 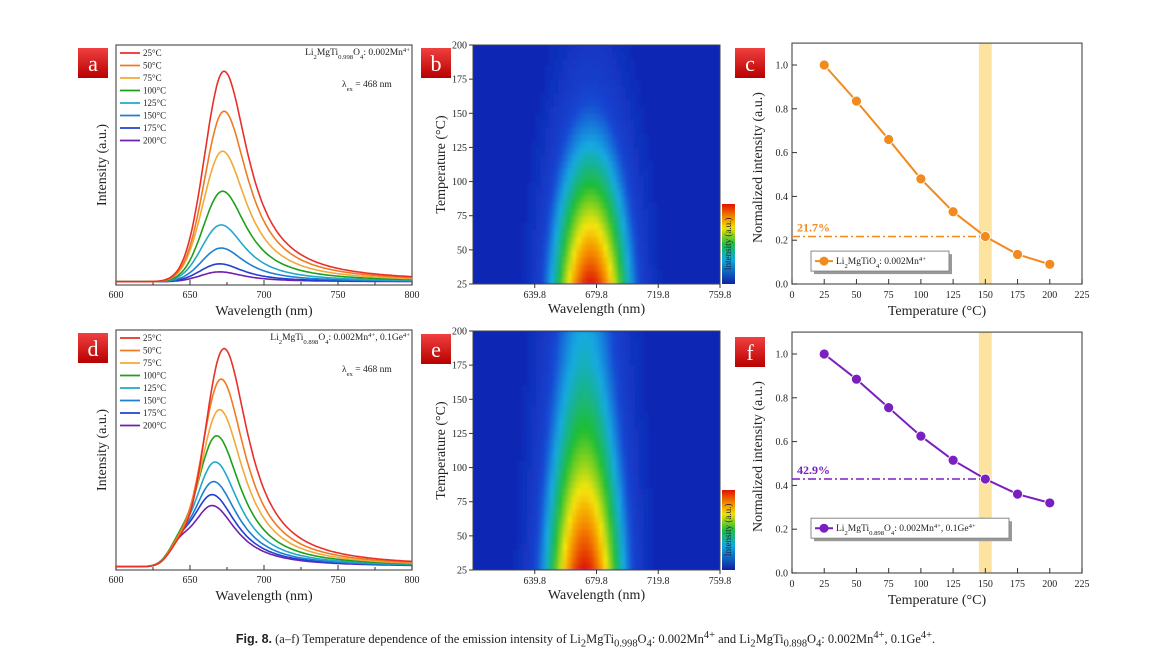 What do you see at coordinates (152, 53) in the screenshot?
I see `legend-label: 25°C` at bounding box center [152, 53].